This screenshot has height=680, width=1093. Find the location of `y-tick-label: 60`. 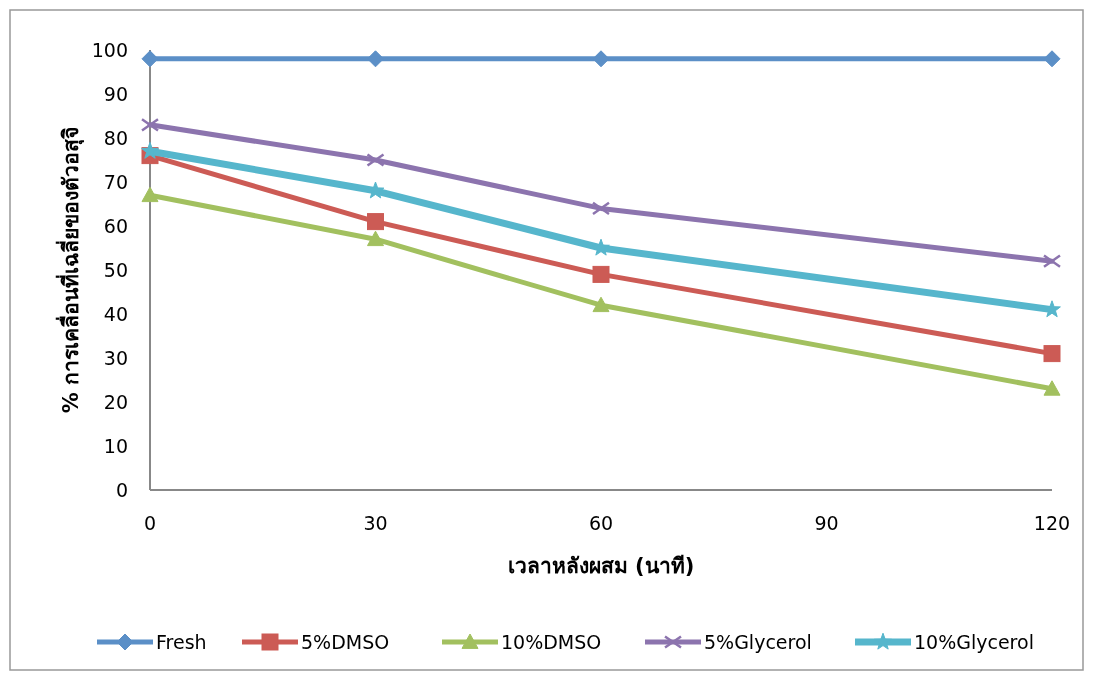

y-tick-label: 60 is located at coordinates (115, 226).